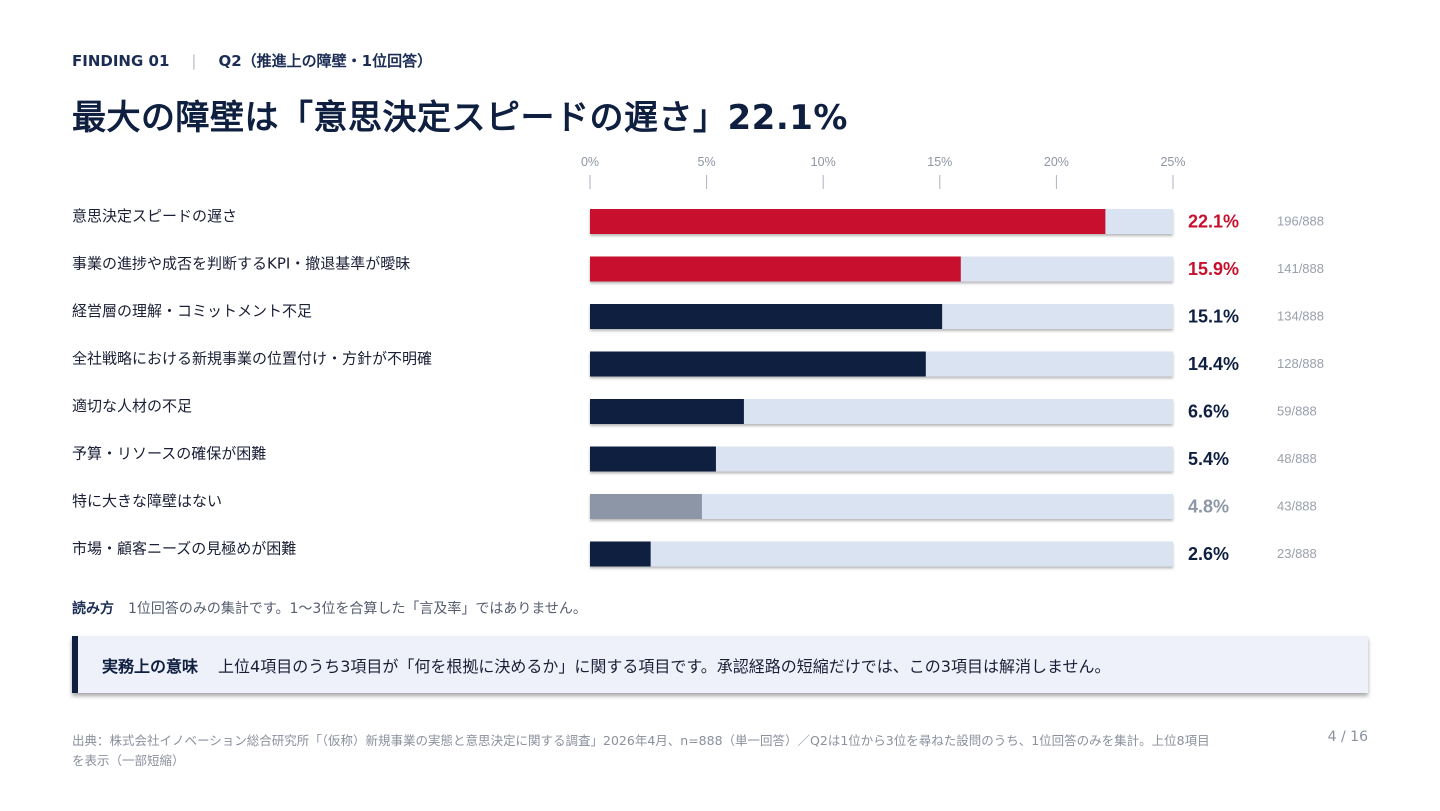 Image resolution: width=1440 pixels, height=811 pixels. What do you see at coordinates (1297, 458) in the screenshot?
I see `count-label: 48/888` at bounding box center [1297, 458].